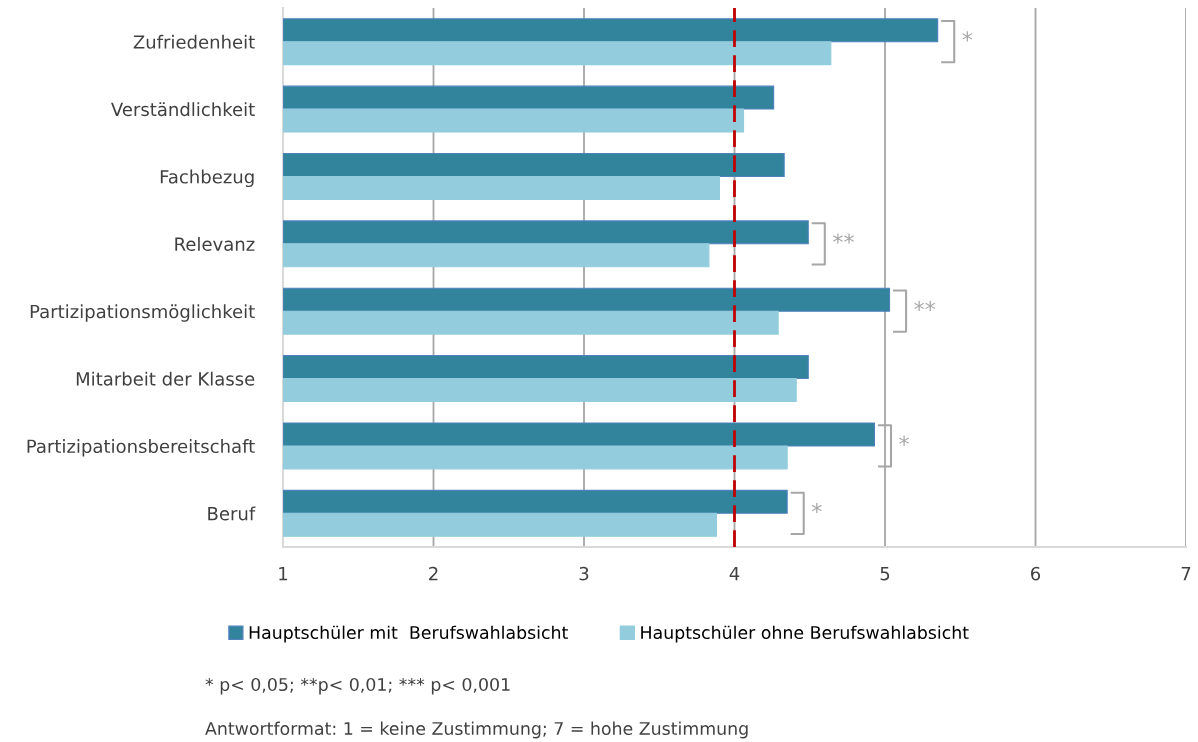  What do you see at coordinates (734, 574) in the screenshot?
I see `x-tick-label: 4` at bounding box center [734, 574].